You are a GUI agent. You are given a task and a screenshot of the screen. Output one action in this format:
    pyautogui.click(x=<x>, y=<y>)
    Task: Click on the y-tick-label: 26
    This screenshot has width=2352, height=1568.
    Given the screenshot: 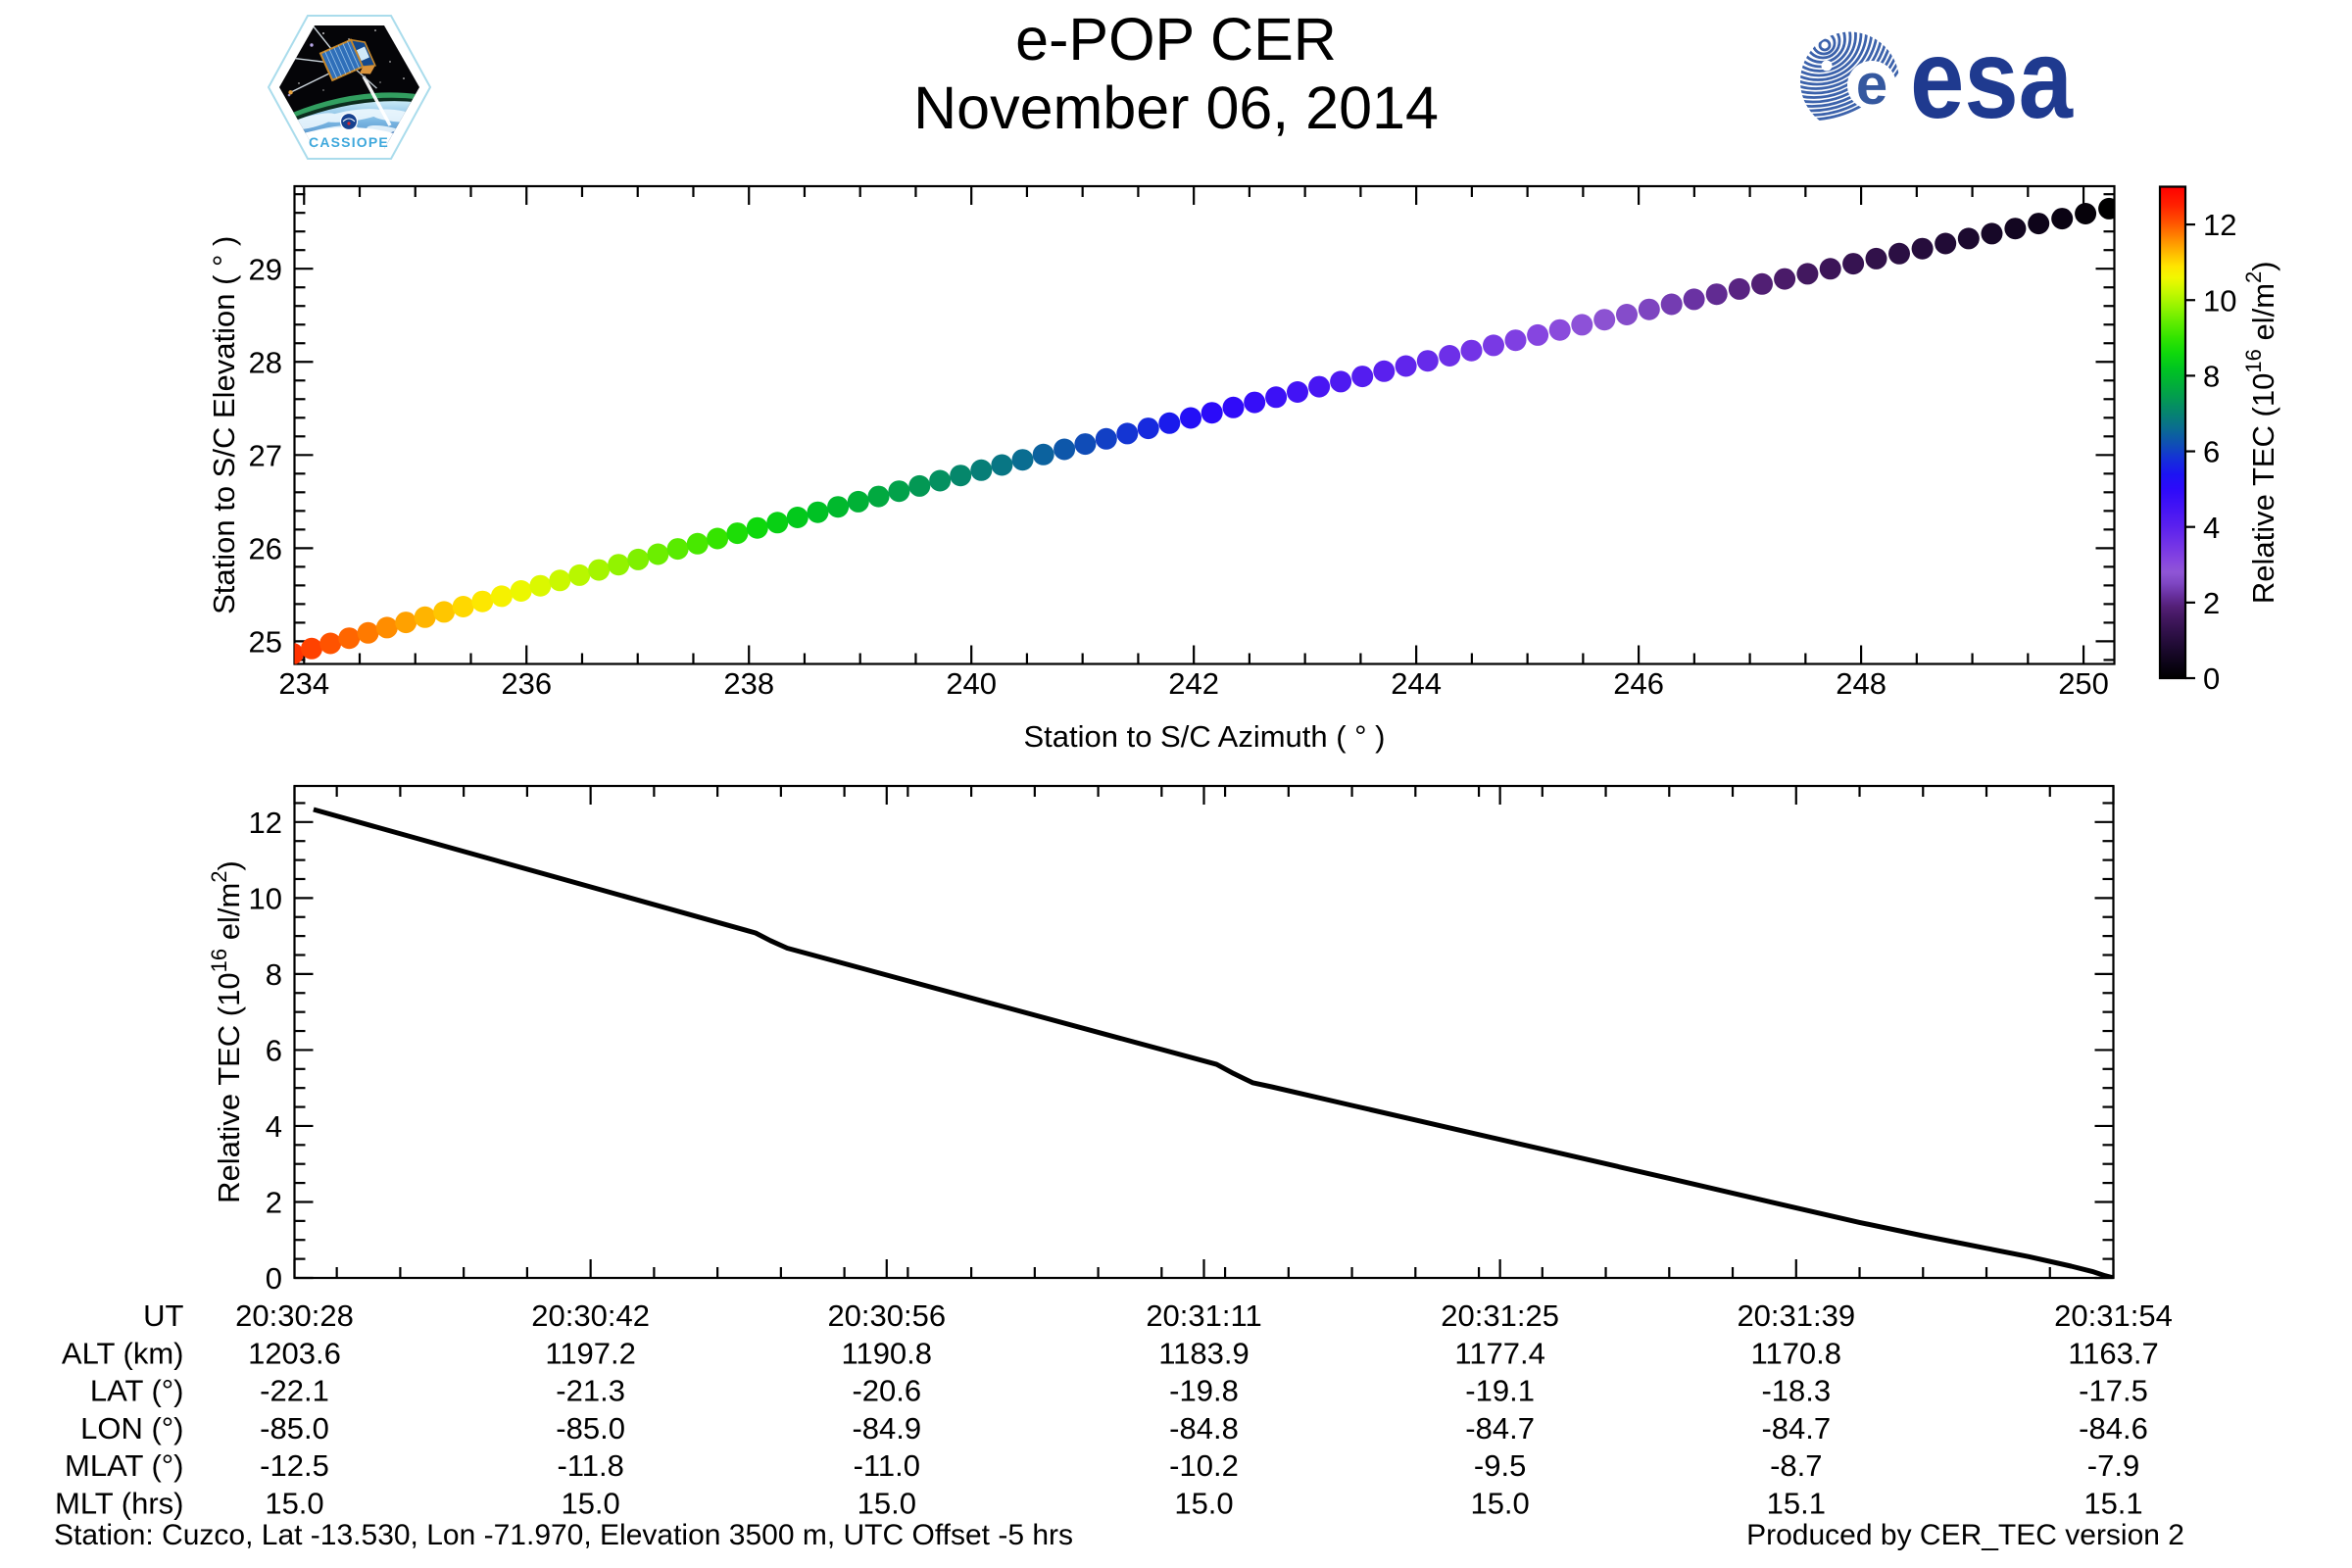 What is the action you would take?
    pyautogui.click(x=265, y=548)
    